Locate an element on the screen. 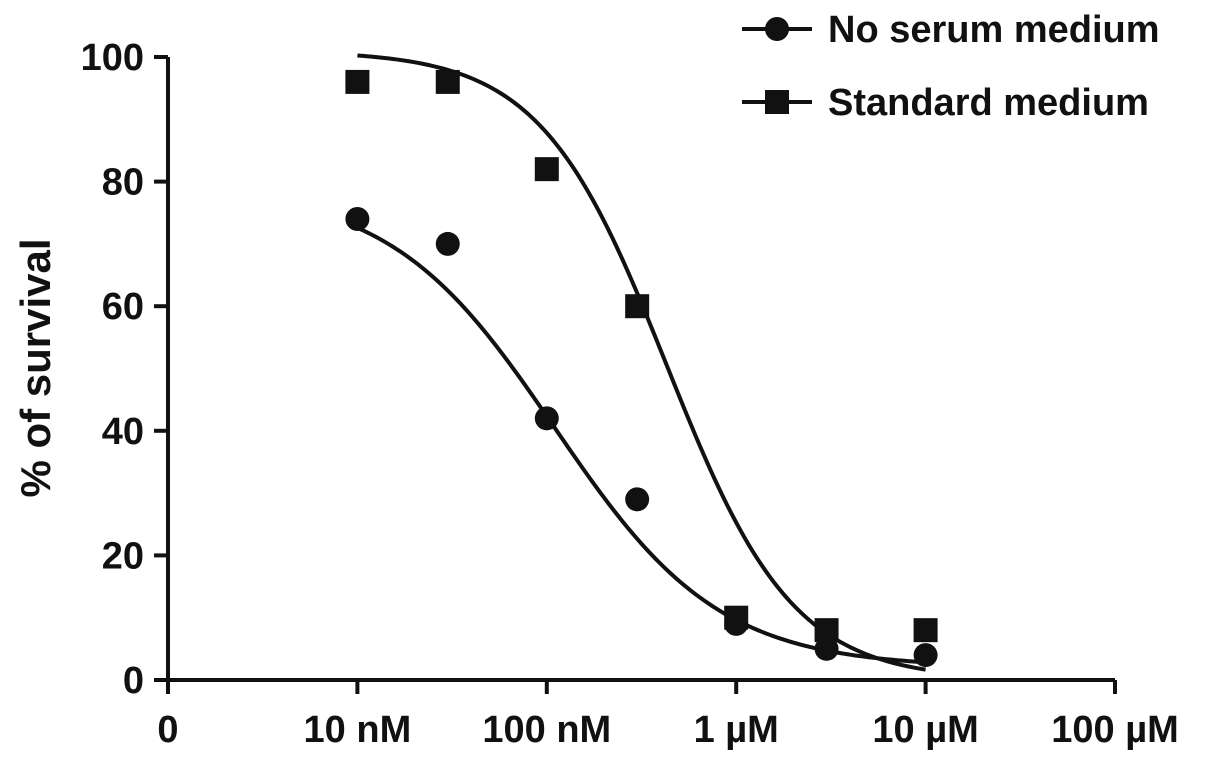 This screenshot has width=1205, height=771. x-tick-label: 10 µM is located at coordinates (925, 730).